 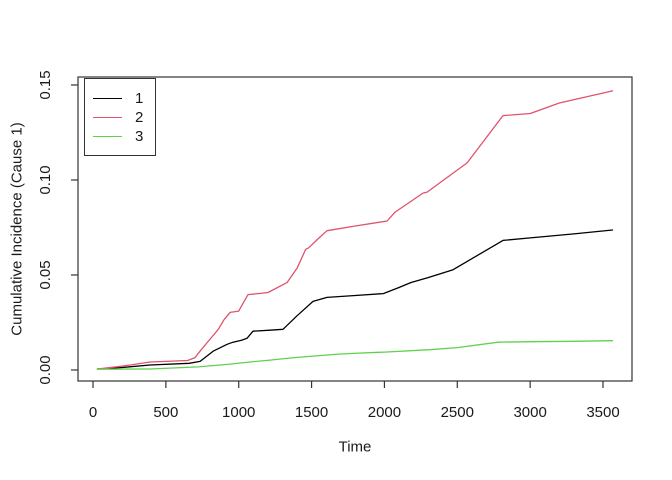 I want to click on y-tick-label: 0.15, so click(x=45, y=84).